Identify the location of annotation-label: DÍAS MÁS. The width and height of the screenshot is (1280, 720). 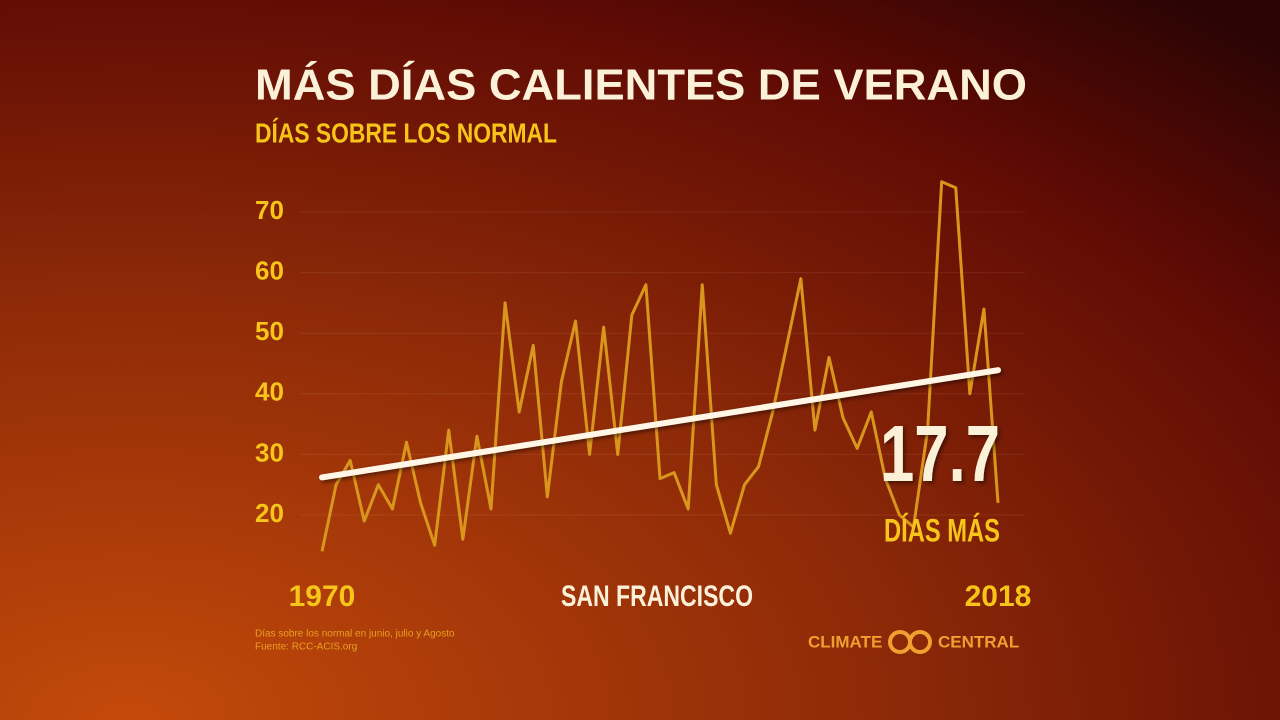
(942, 530).